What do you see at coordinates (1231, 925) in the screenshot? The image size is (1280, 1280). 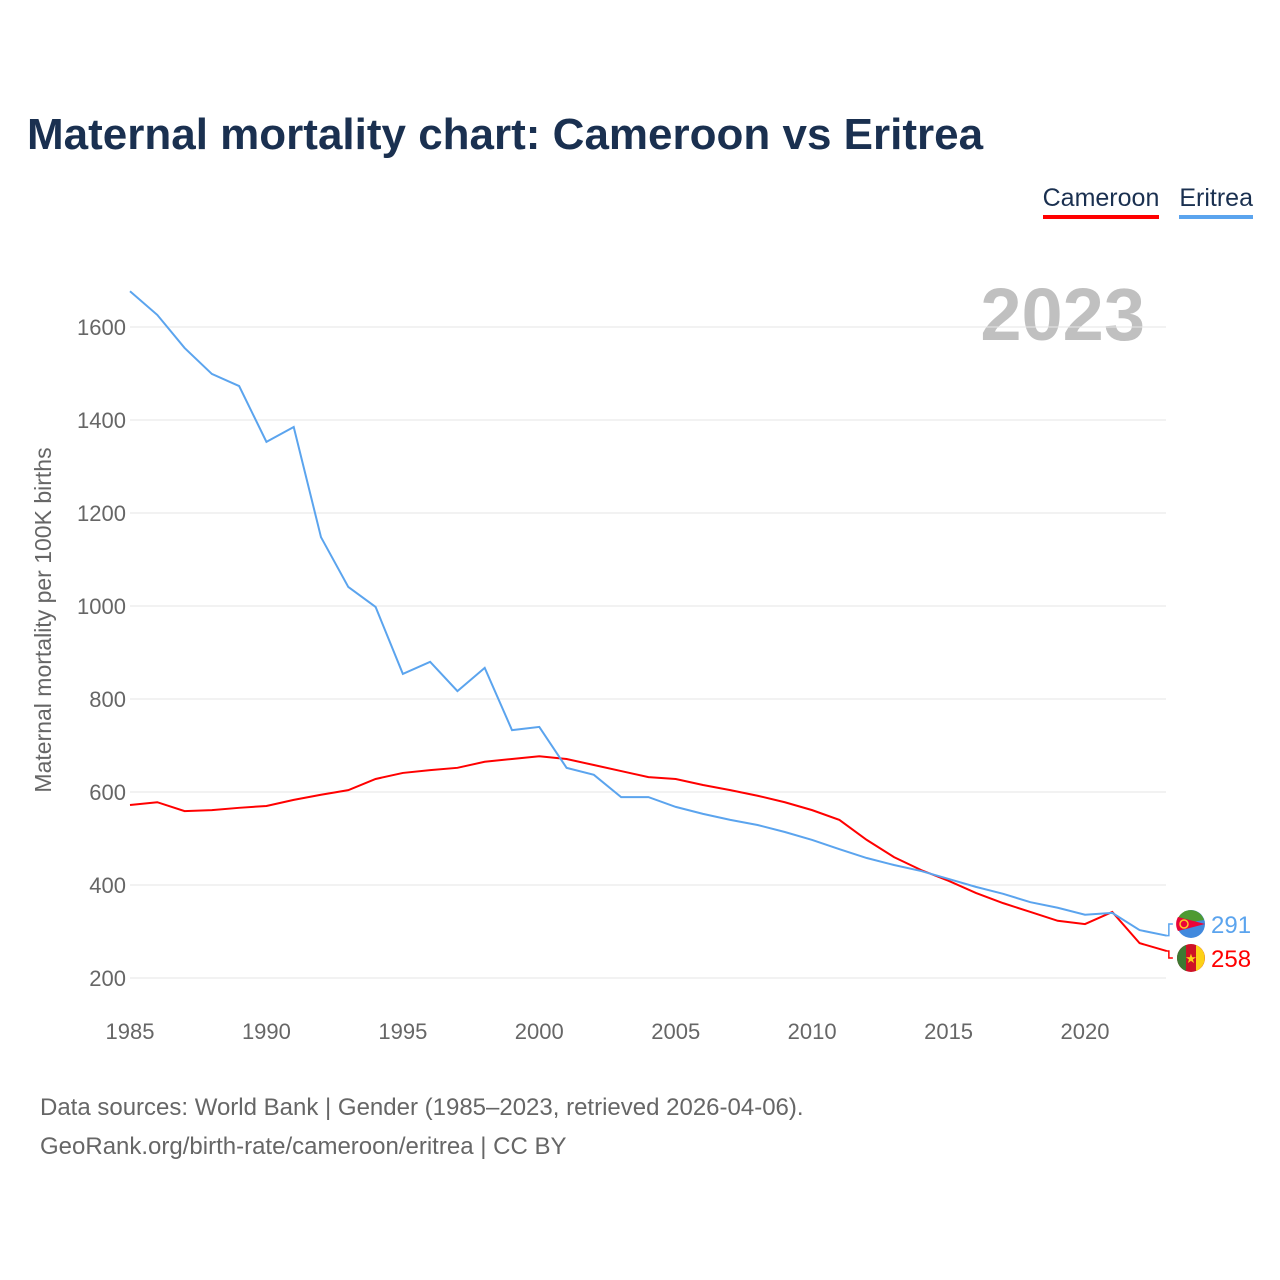 I see `end-value-label: 291` at bounding box center [1231, 925].